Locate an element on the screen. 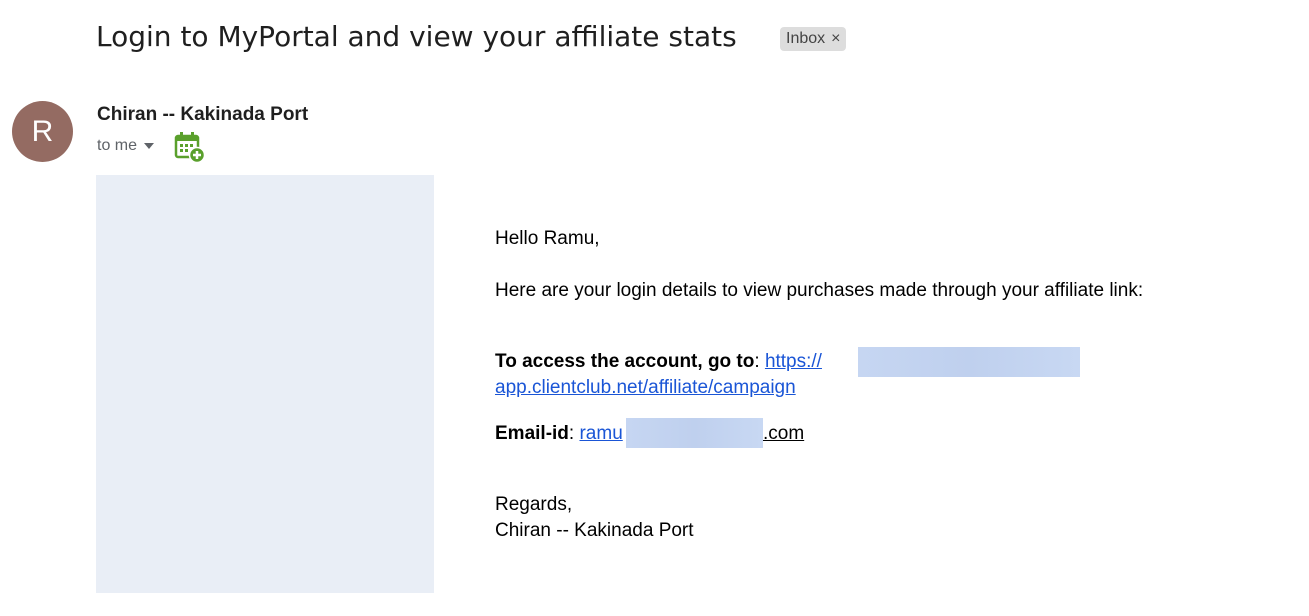 The width and height of the screenshot is (1309, 616). access-link-end: app.clientclub.net/affiliate/campaign is located at coordinates (645, 387).